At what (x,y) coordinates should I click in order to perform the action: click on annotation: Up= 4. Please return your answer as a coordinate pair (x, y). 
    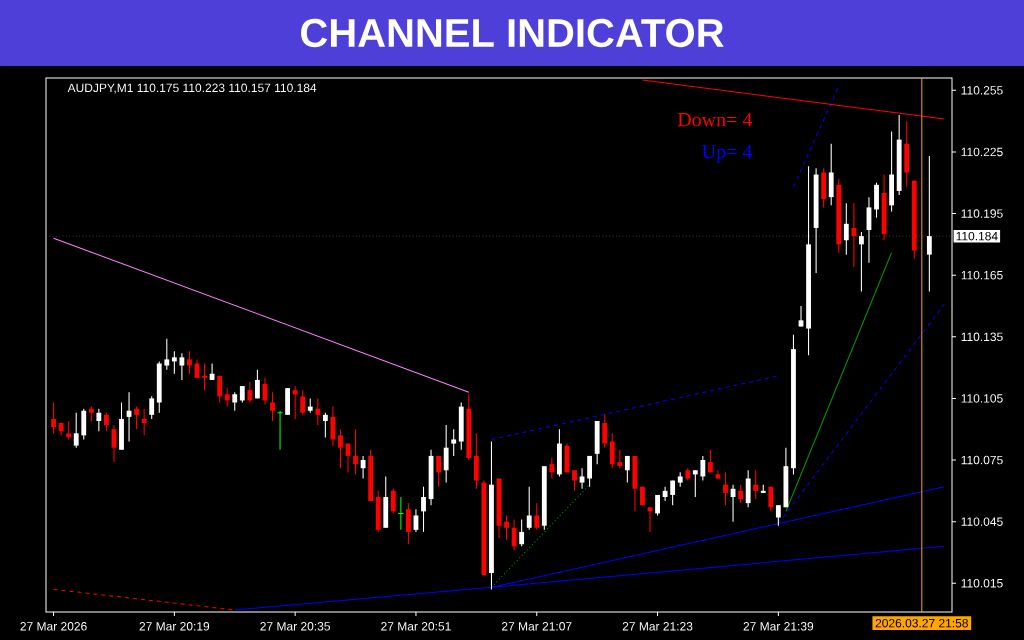
    Looking at the image, I should click on (727, 154).